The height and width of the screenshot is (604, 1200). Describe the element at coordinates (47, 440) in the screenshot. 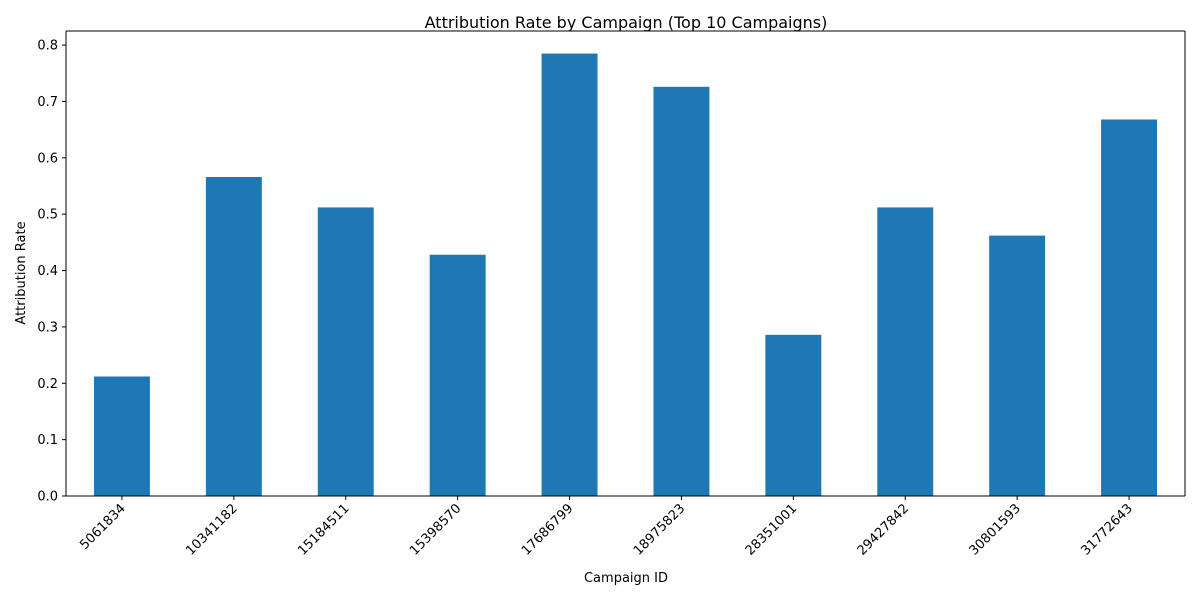

I see `y-tick-label: 0.1` at that location.